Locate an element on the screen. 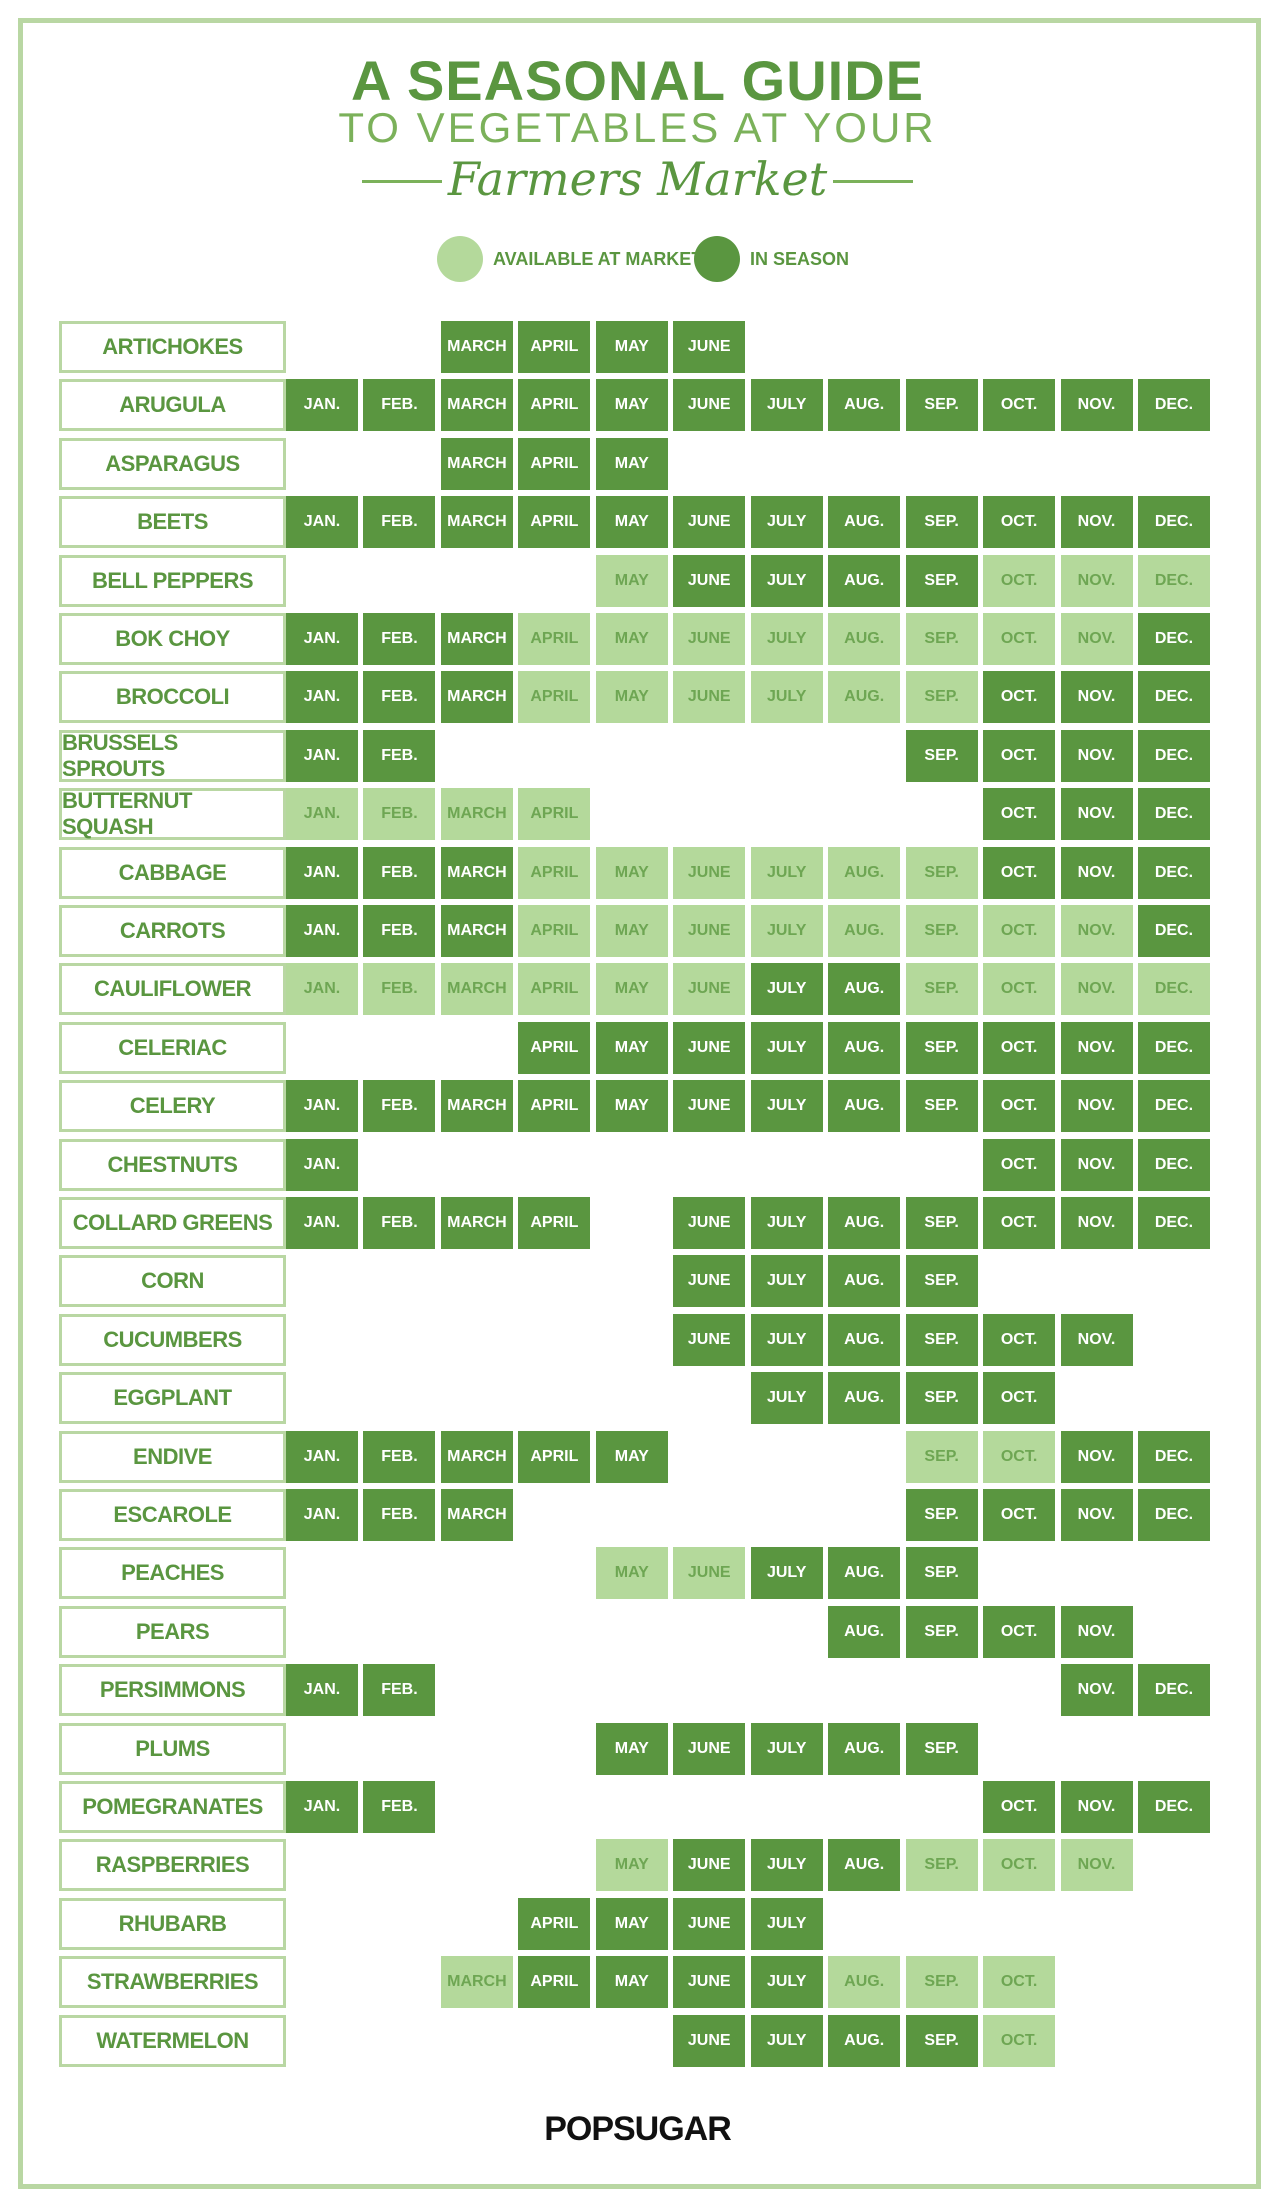 The height and width of the screenshot is (2201, 1275). row-name: PERSIMMONS is located at coordinates (172, 1690).